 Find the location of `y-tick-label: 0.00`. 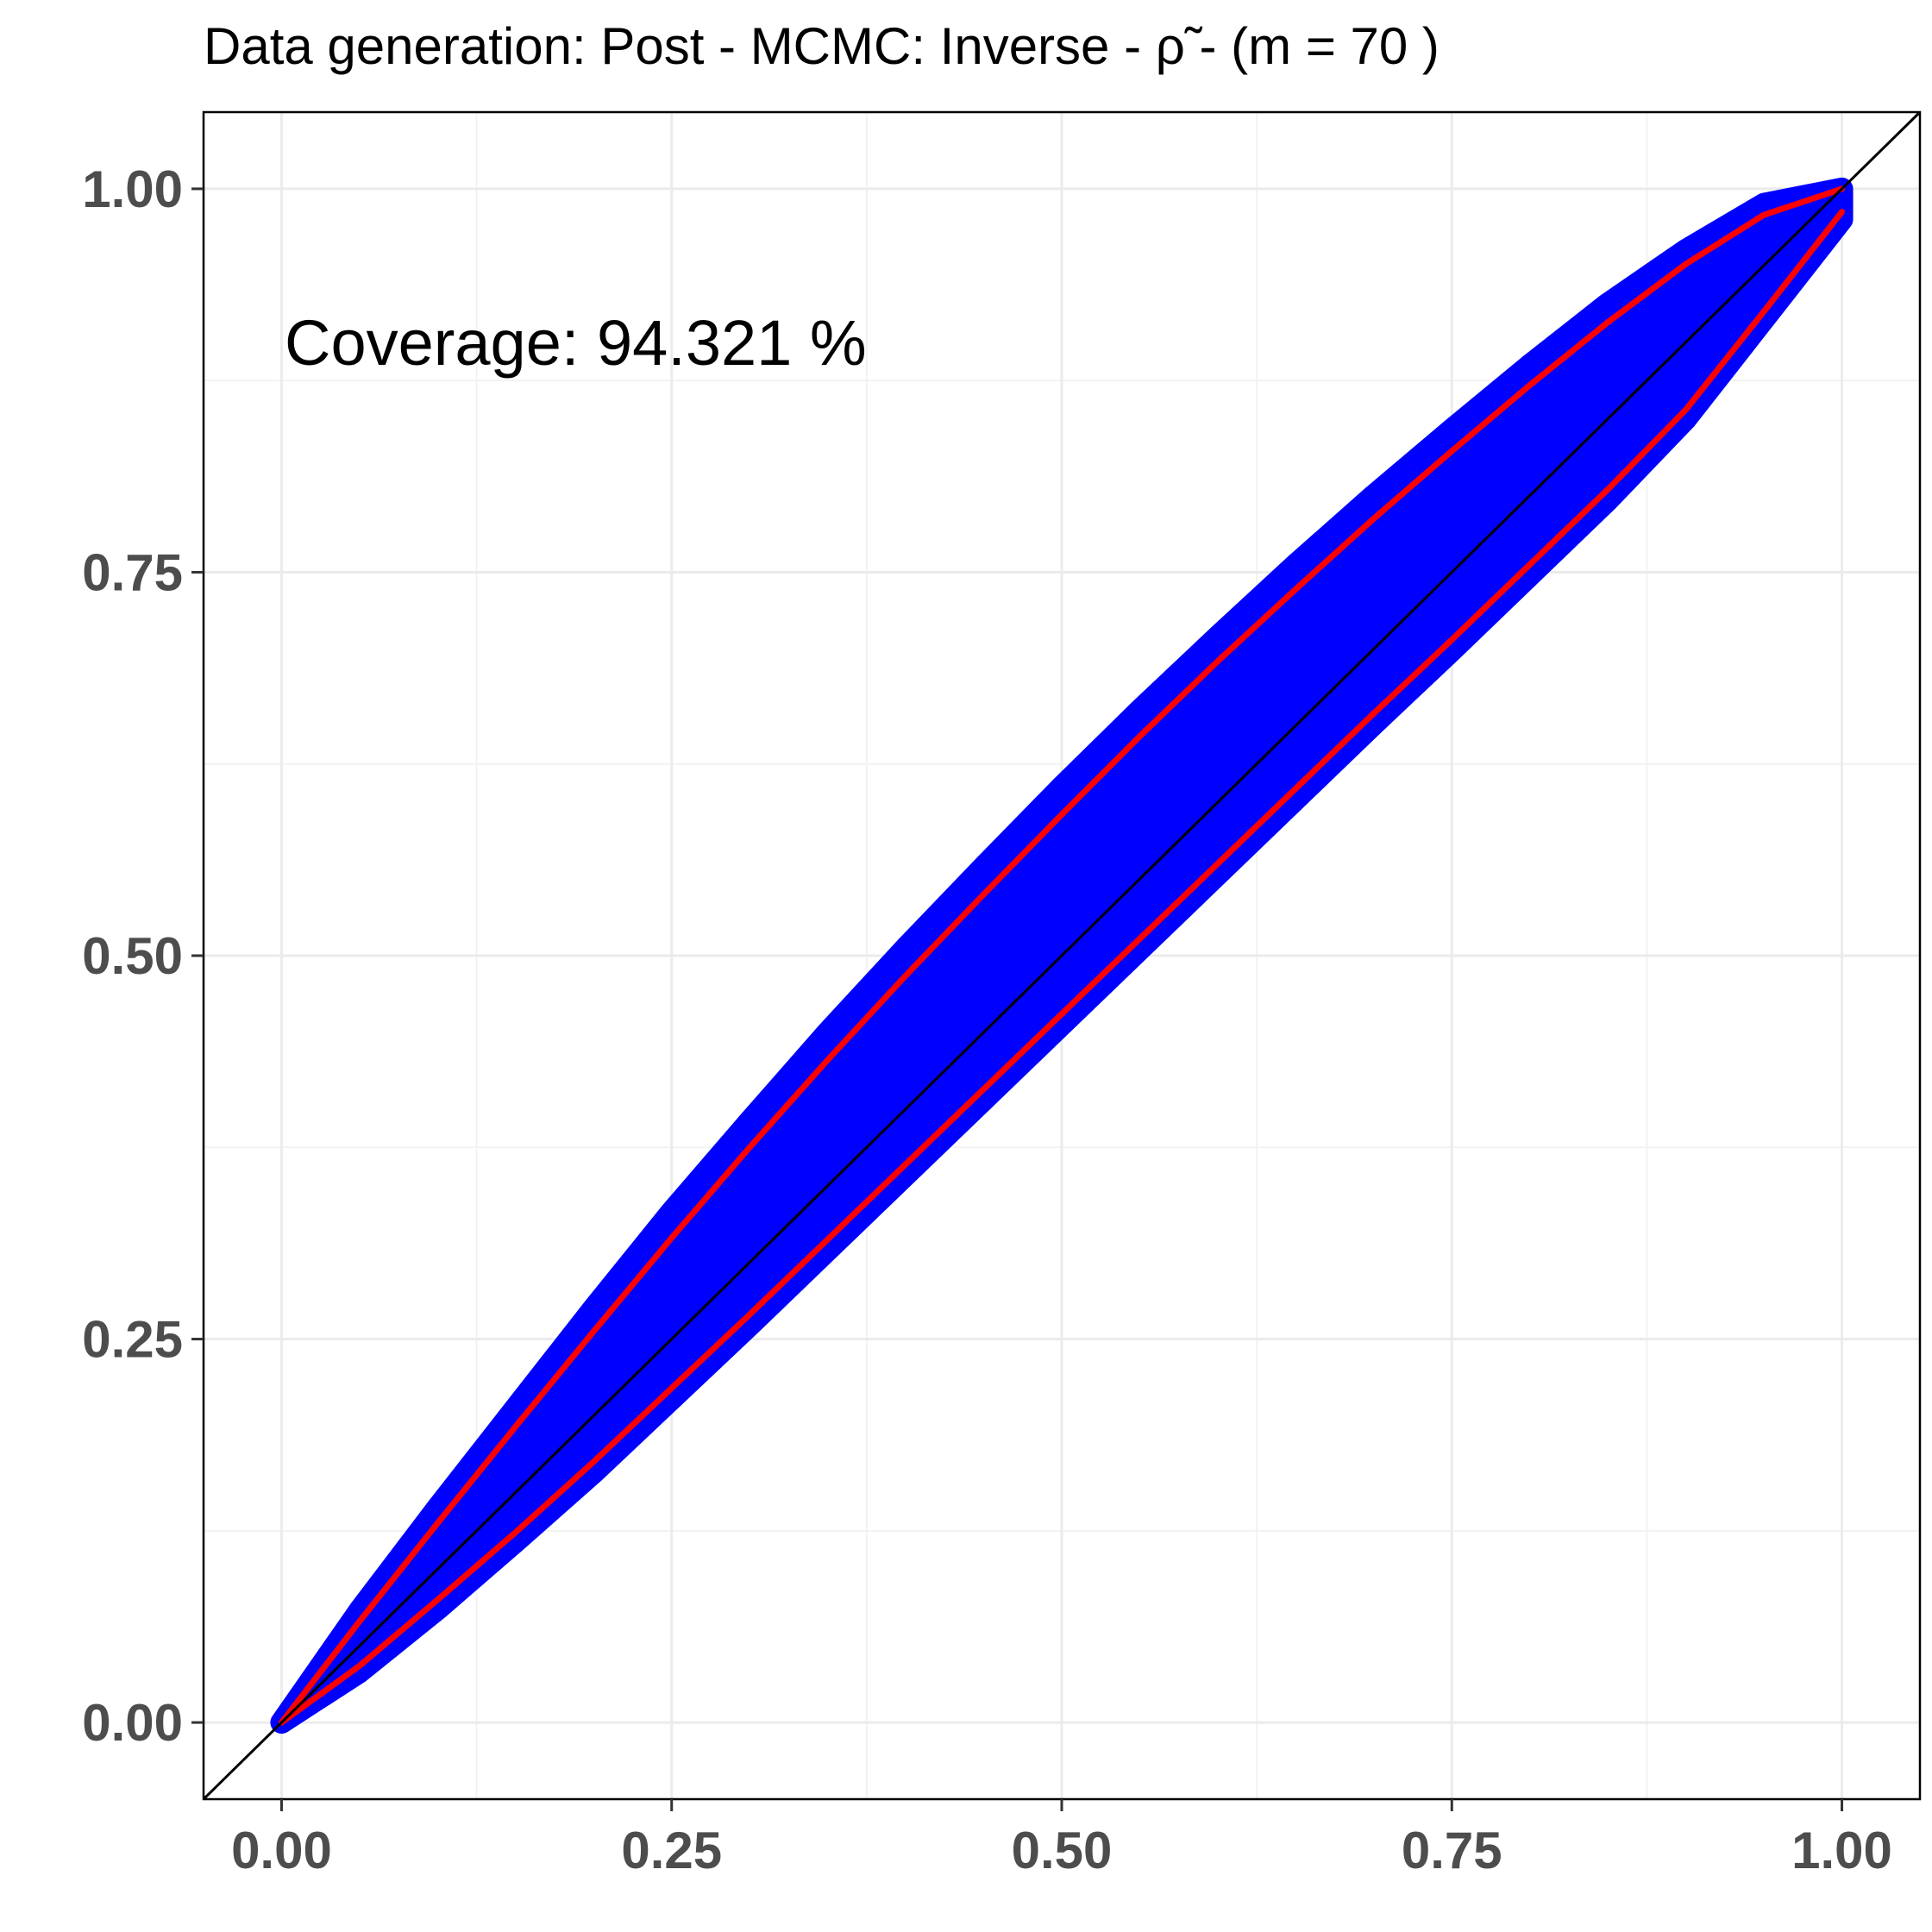

y-tick-label: 0.00 is located at coordinates (132, 1723).